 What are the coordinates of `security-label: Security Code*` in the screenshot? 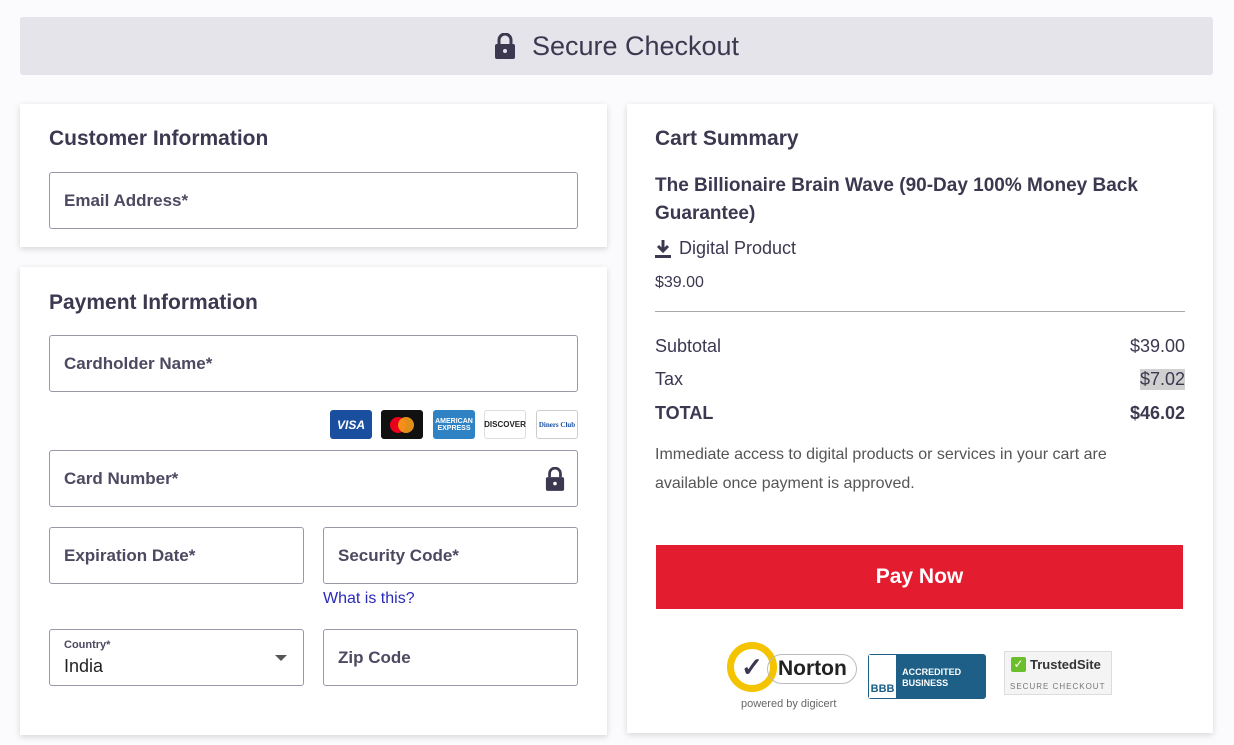 It's located at (398, 555).